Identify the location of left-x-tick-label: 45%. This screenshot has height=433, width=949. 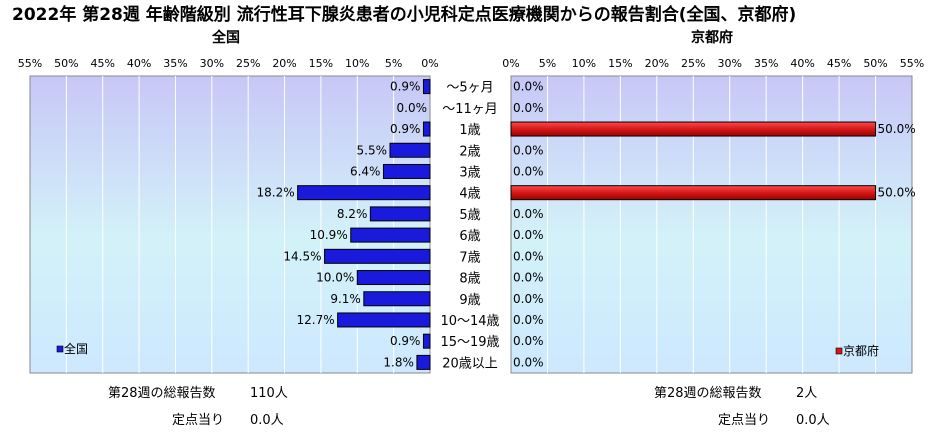
(103, 63).